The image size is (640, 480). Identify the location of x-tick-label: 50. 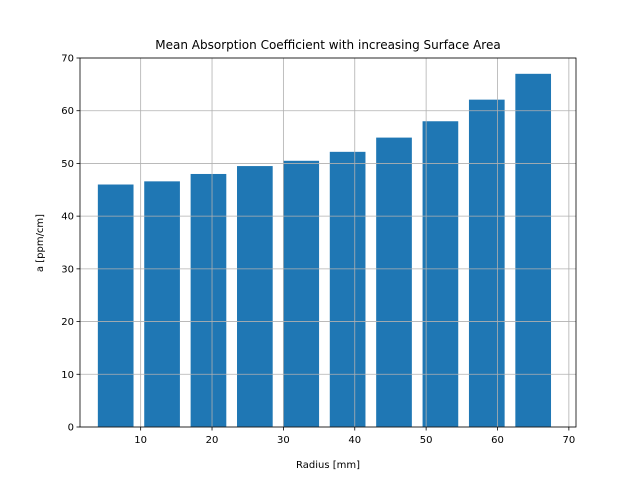
(426, 440).